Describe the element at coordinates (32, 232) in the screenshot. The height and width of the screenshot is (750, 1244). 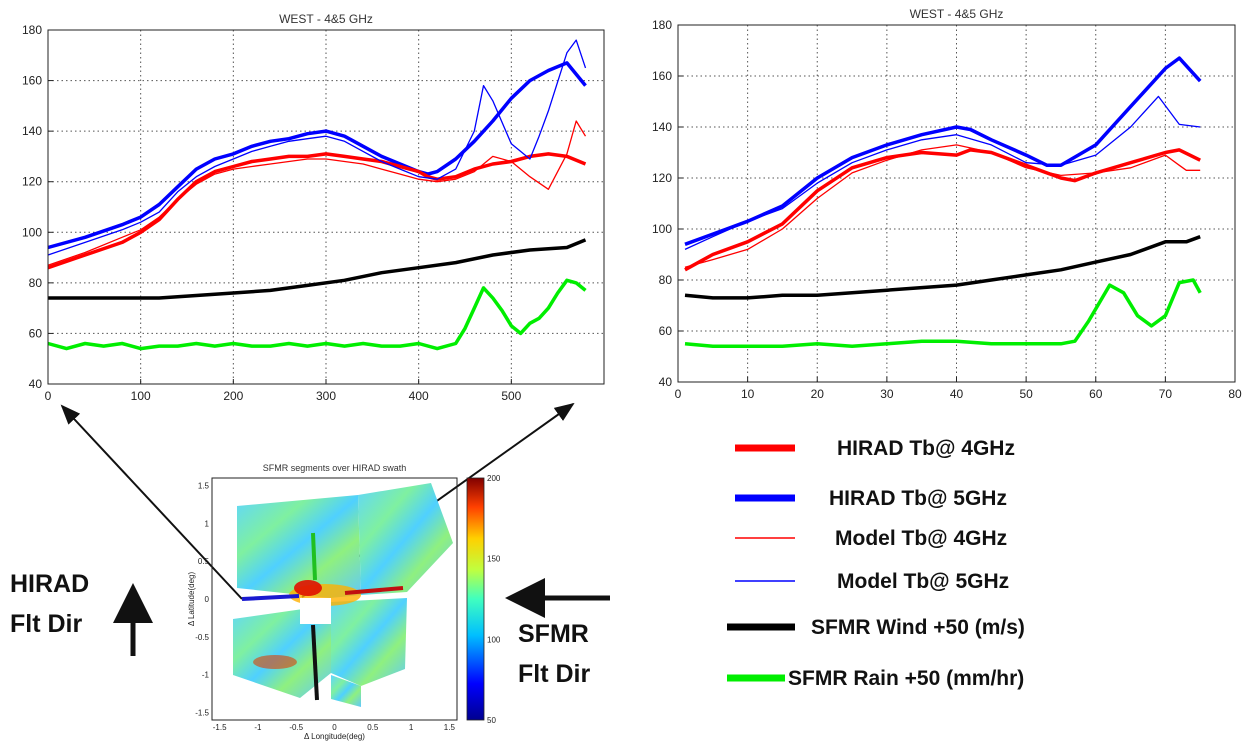
I see `left-chart-ytick-label: 100` at that location.